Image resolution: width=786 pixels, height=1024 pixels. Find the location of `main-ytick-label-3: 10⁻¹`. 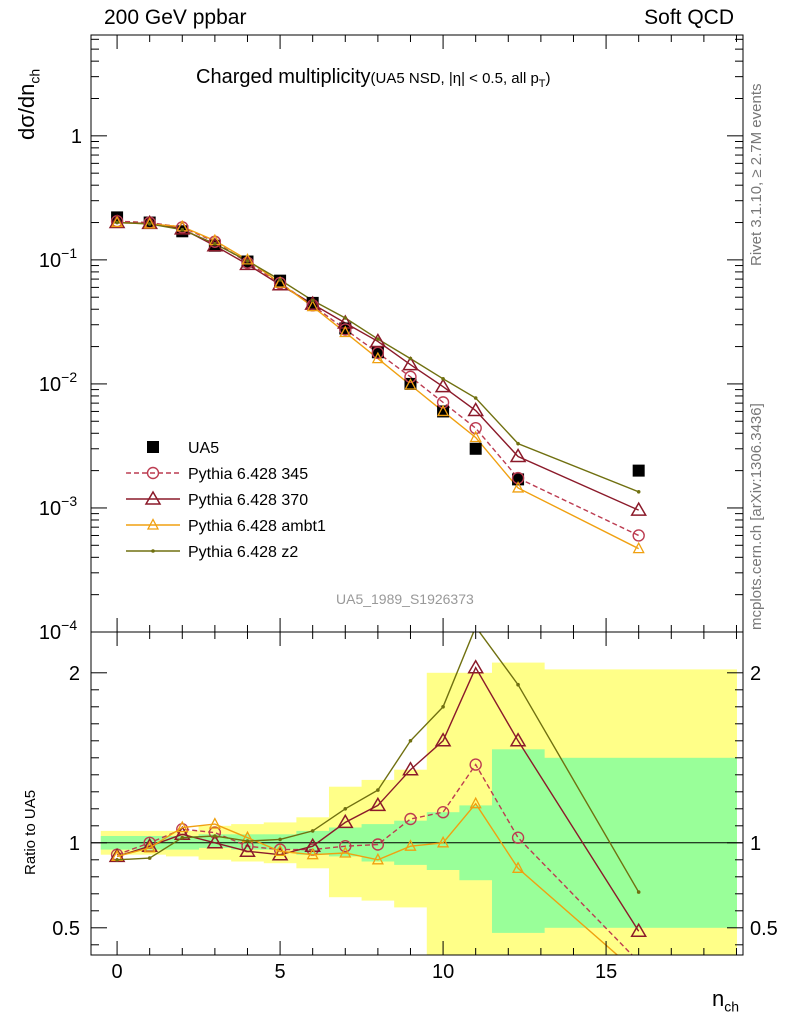

main-ytick-label-3: 10⁻¹ is located at coordinates (58, 258).